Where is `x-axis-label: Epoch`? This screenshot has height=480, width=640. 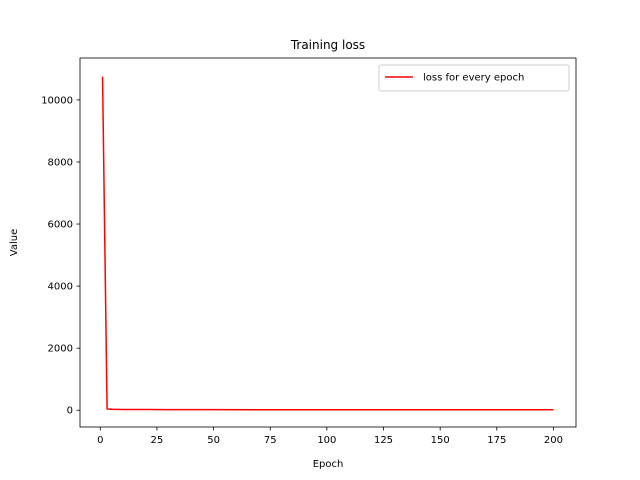 x-axis-label: Epoch is located at coordinates (328, 464).